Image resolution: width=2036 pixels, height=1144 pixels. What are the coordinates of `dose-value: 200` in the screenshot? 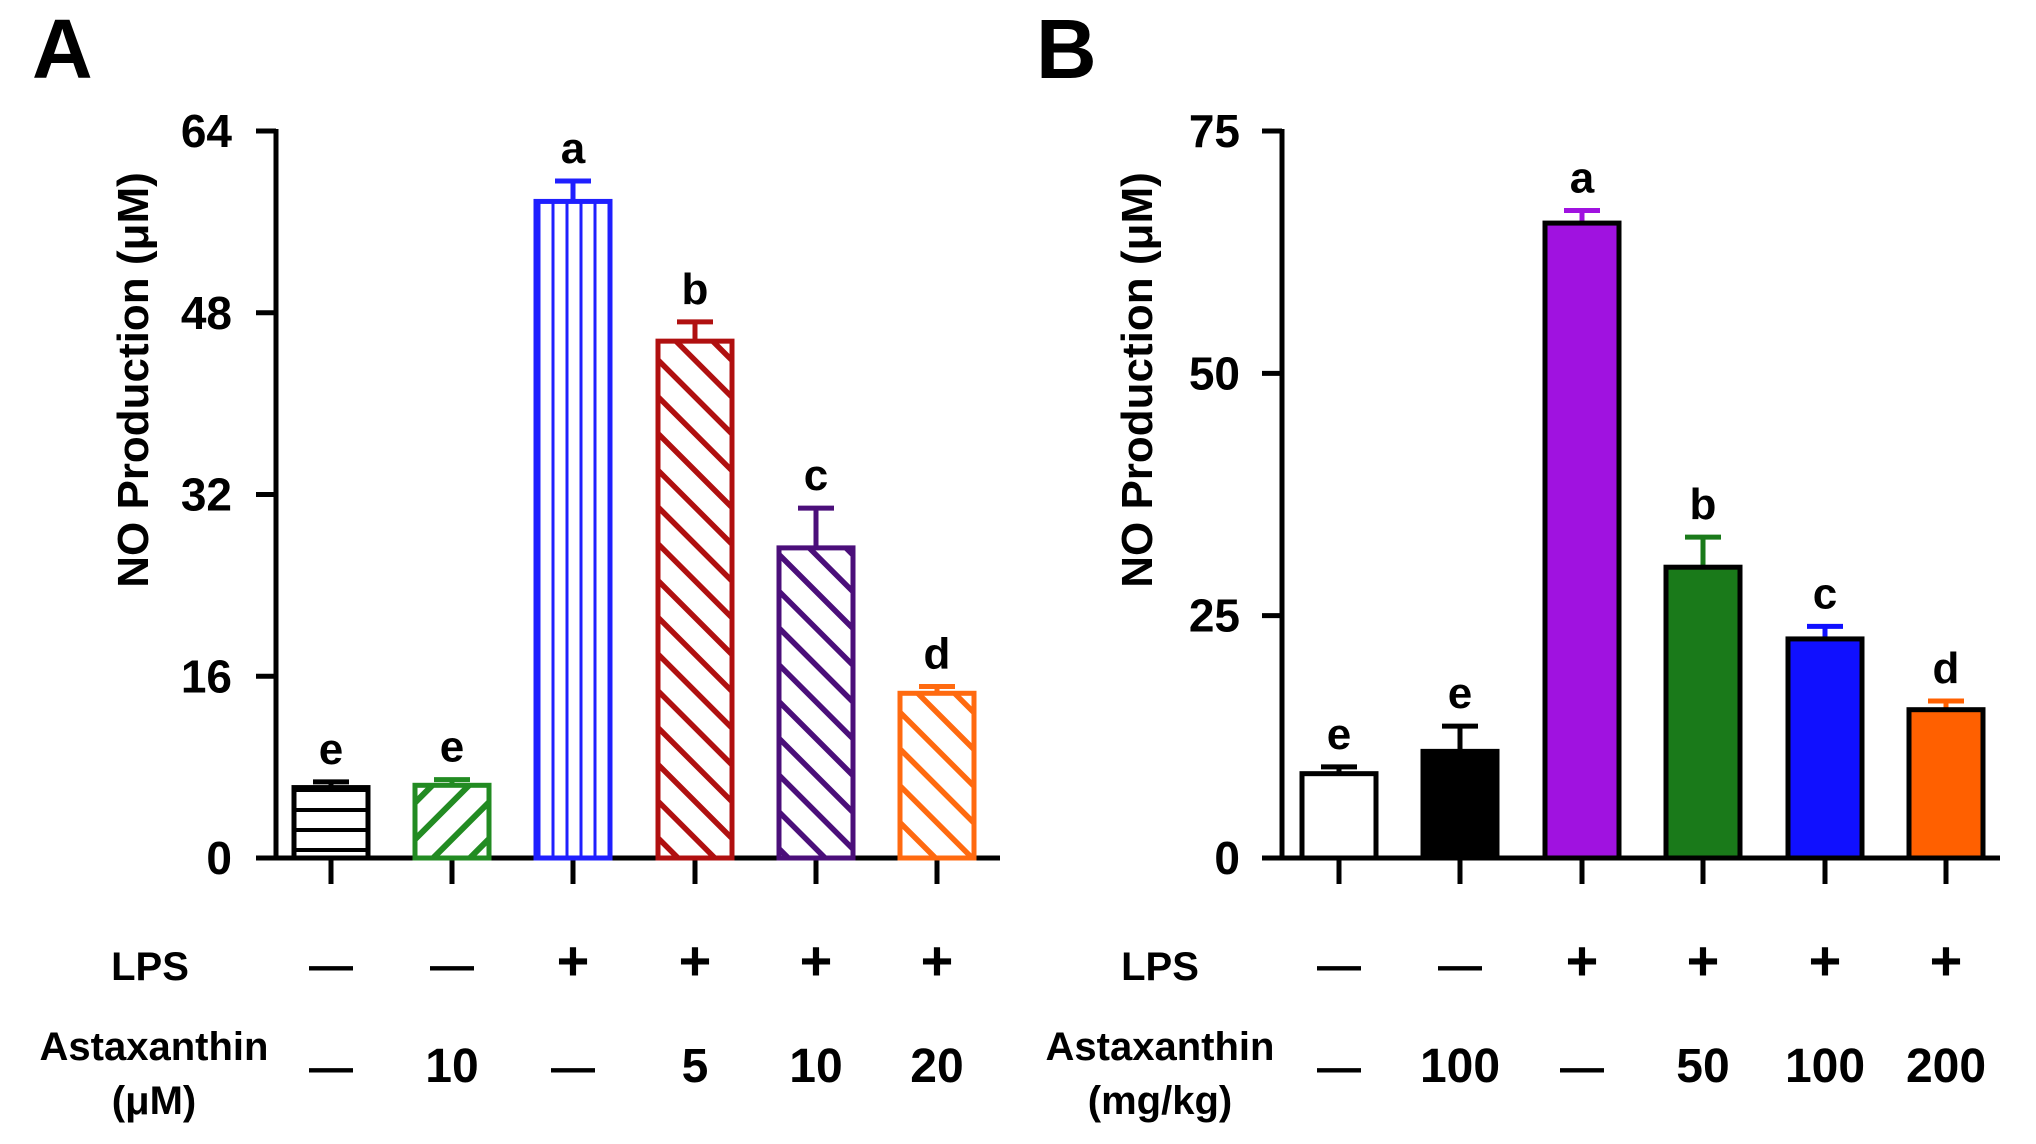 It's located at (1946, 1066).